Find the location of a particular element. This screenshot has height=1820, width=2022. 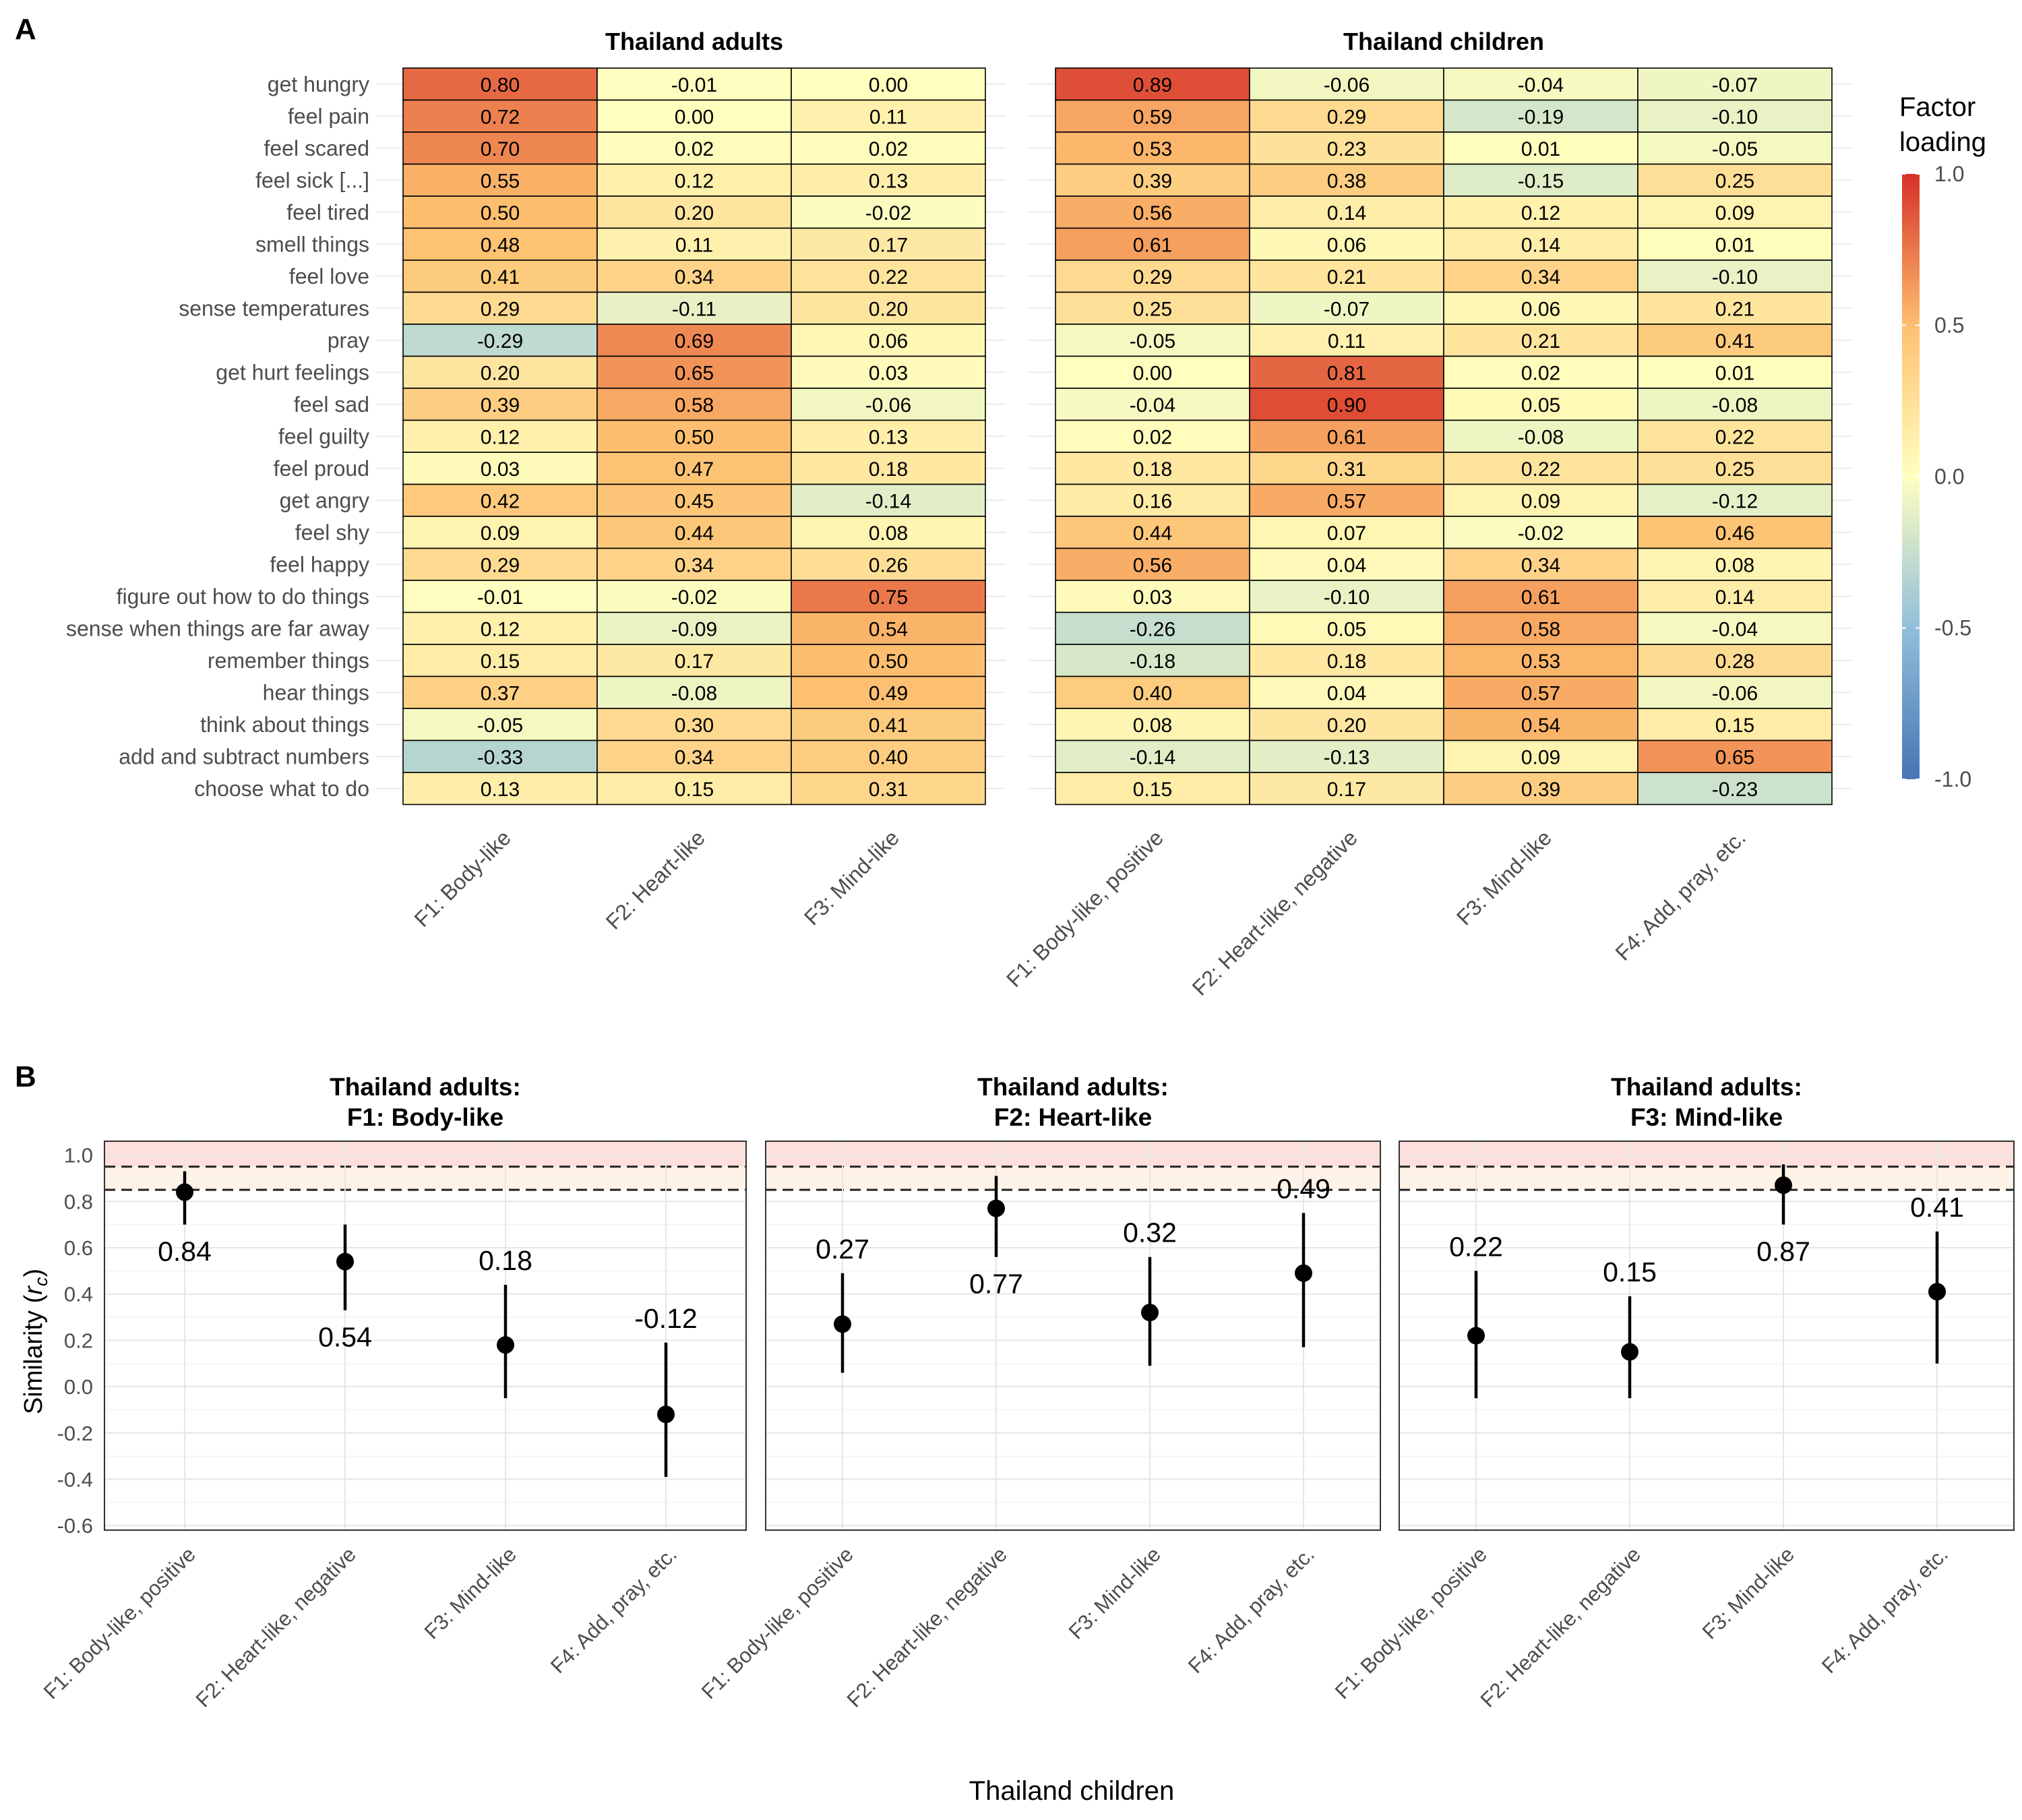

cell-label: 0.14 is located at coordinates (1541, 245).